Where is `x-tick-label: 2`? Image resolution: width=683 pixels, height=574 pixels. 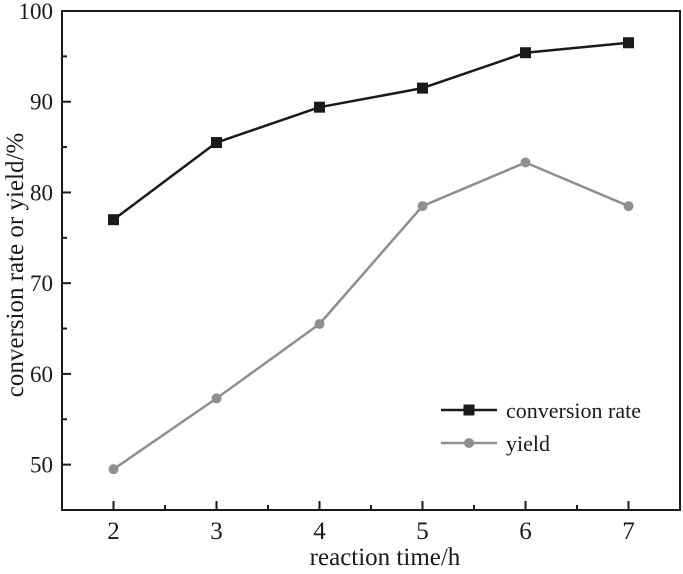 x-tick-label: 2 is located at coordinates (113, 531).